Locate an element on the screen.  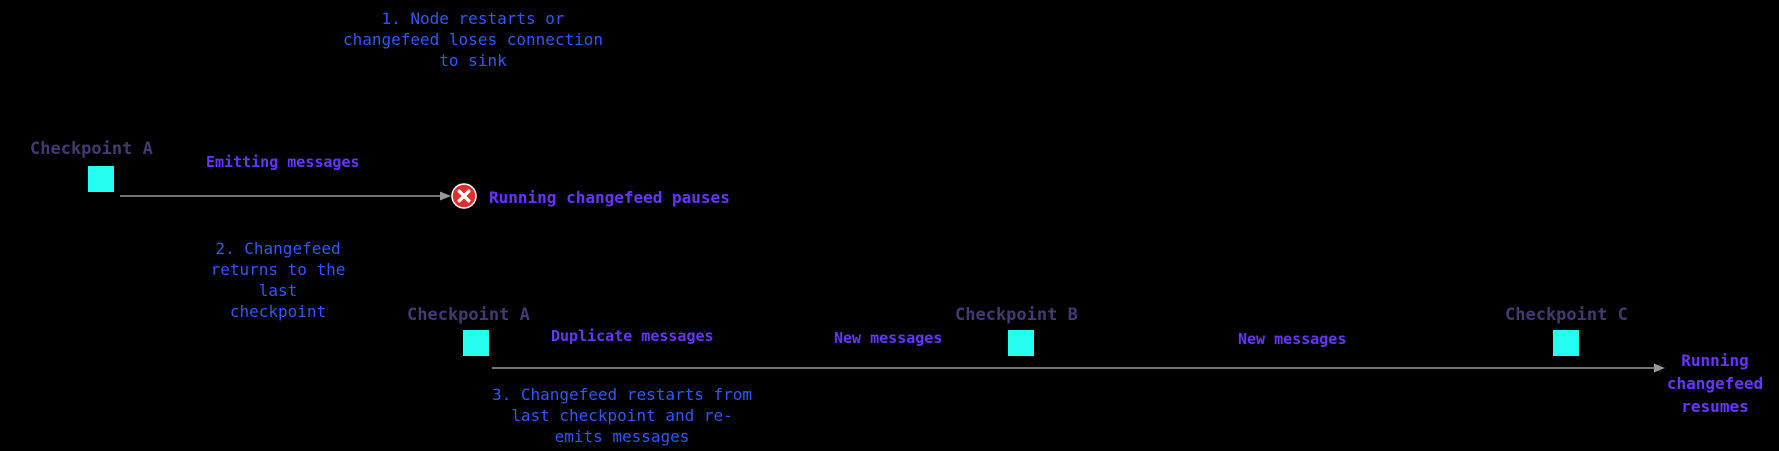
timeline-arrow is located at coordinates (1078, 368).